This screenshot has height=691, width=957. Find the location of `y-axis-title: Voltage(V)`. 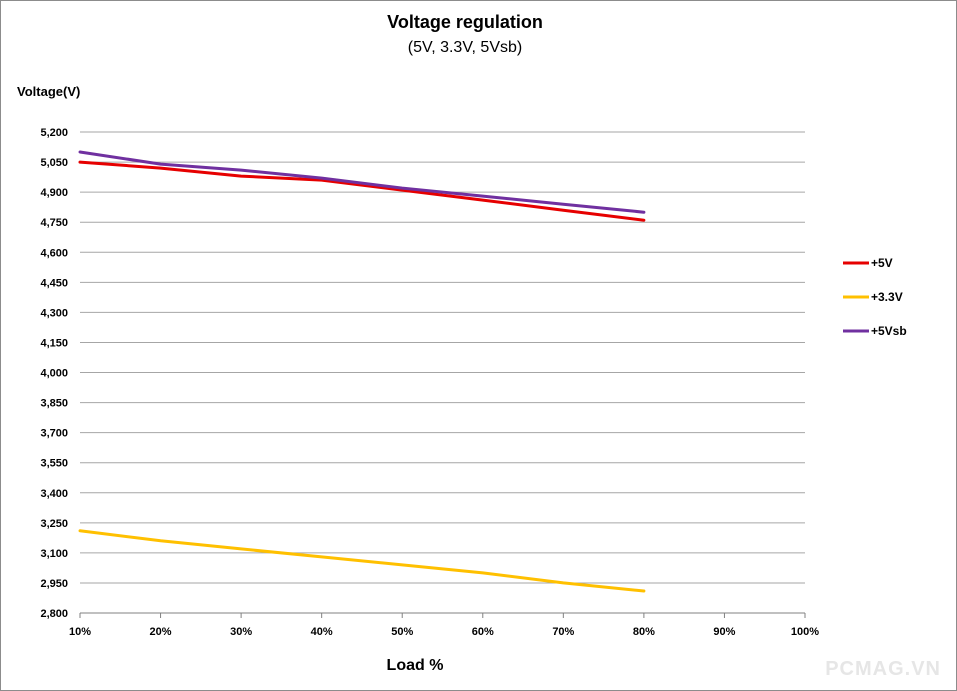

y-axis-title: Voltage(V) is located at coordinates (48, 91).